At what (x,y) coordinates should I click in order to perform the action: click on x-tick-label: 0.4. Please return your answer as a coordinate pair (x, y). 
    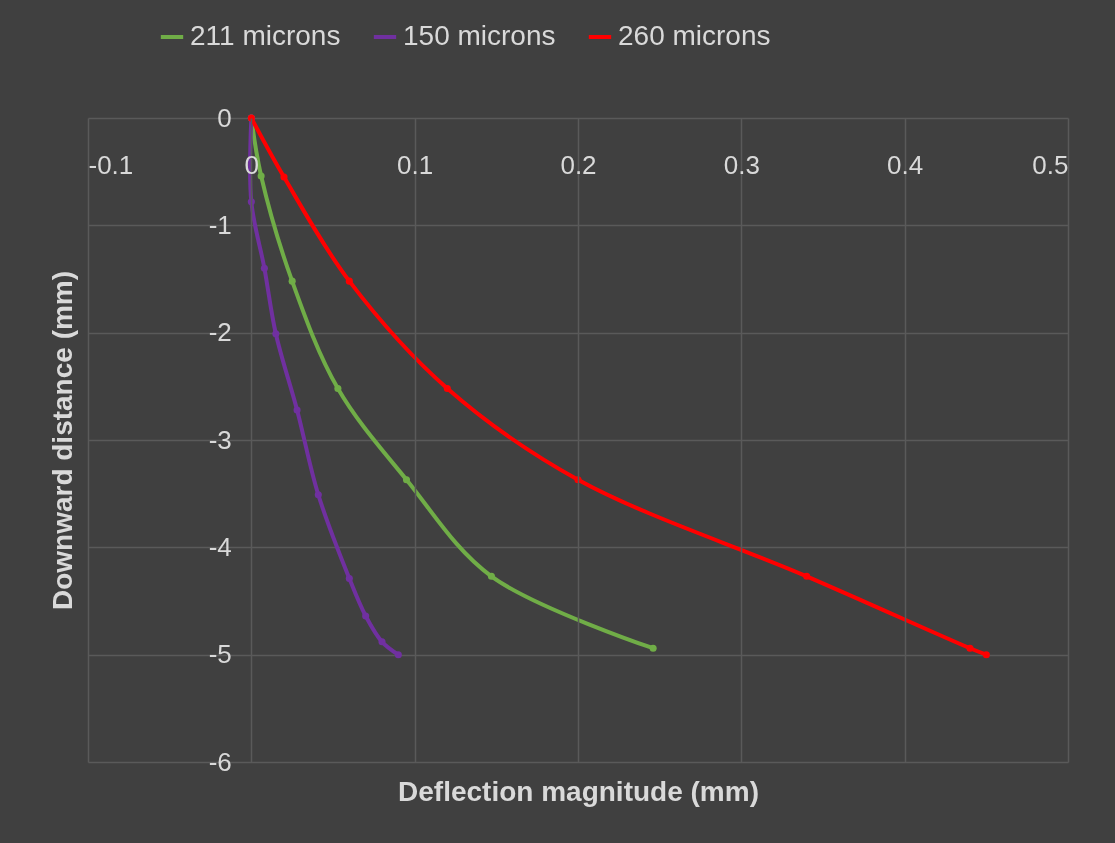
    Looking at the image, I should click on (905, 164).